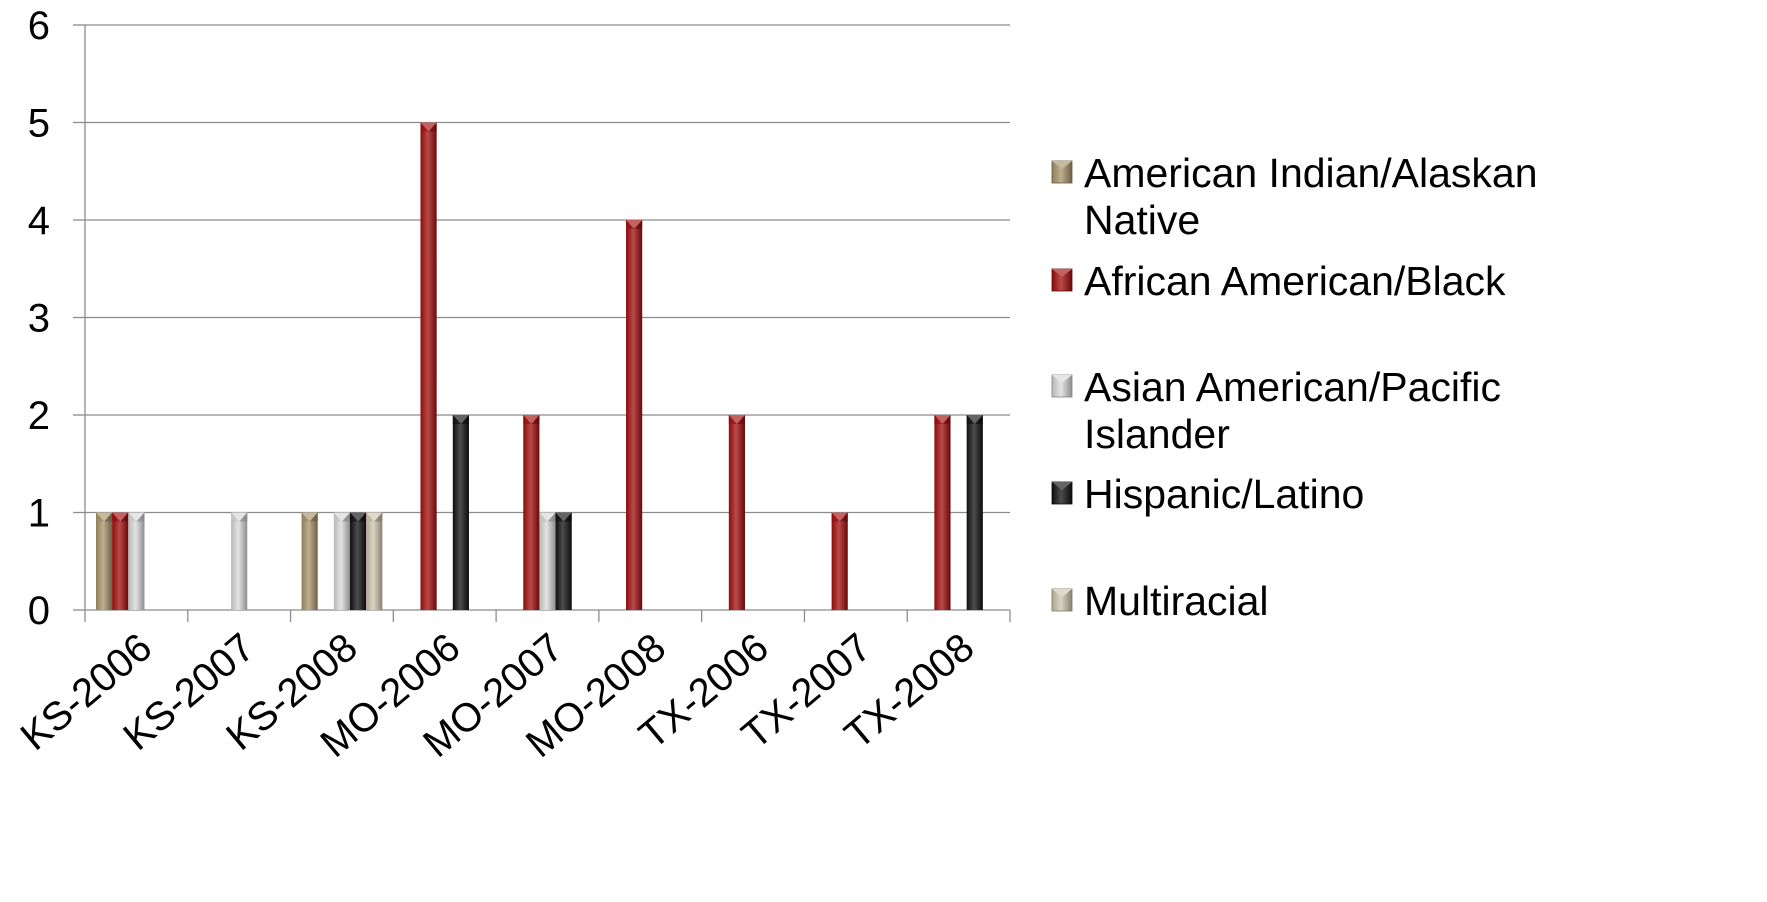 This screenshot has height=902, width=1767. What do you see at coordinates (1292, 387) in the screenshot?
I see `legend-label: Asian American/Pacific` at bounding box center [1292, 387].